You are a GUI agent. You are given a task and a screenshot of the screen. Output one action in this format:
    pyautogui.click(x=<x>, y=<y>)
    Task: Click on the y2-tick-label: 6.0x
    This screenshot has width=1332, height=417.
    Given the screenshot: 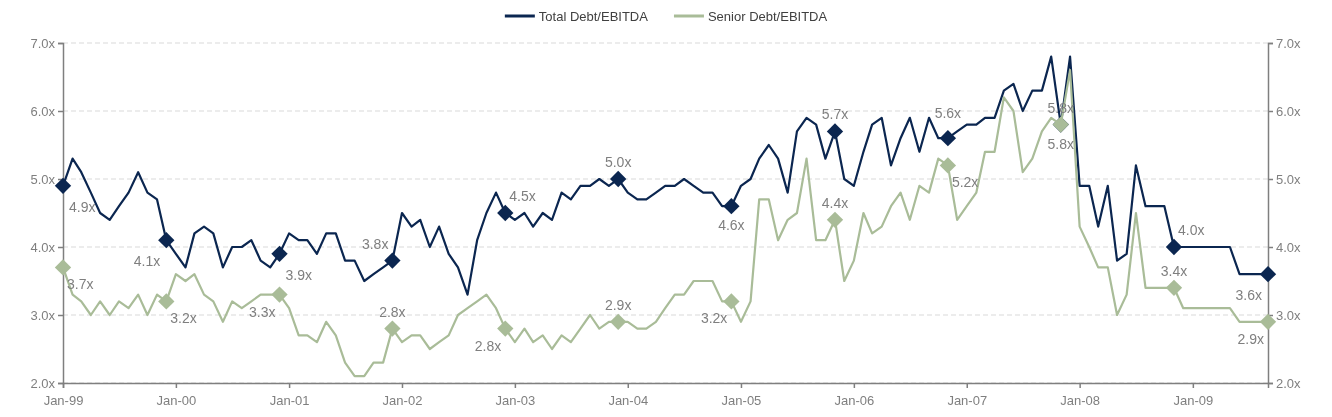 What is the action you would take?
    pyautogui.click(x=1289, y=111)
    